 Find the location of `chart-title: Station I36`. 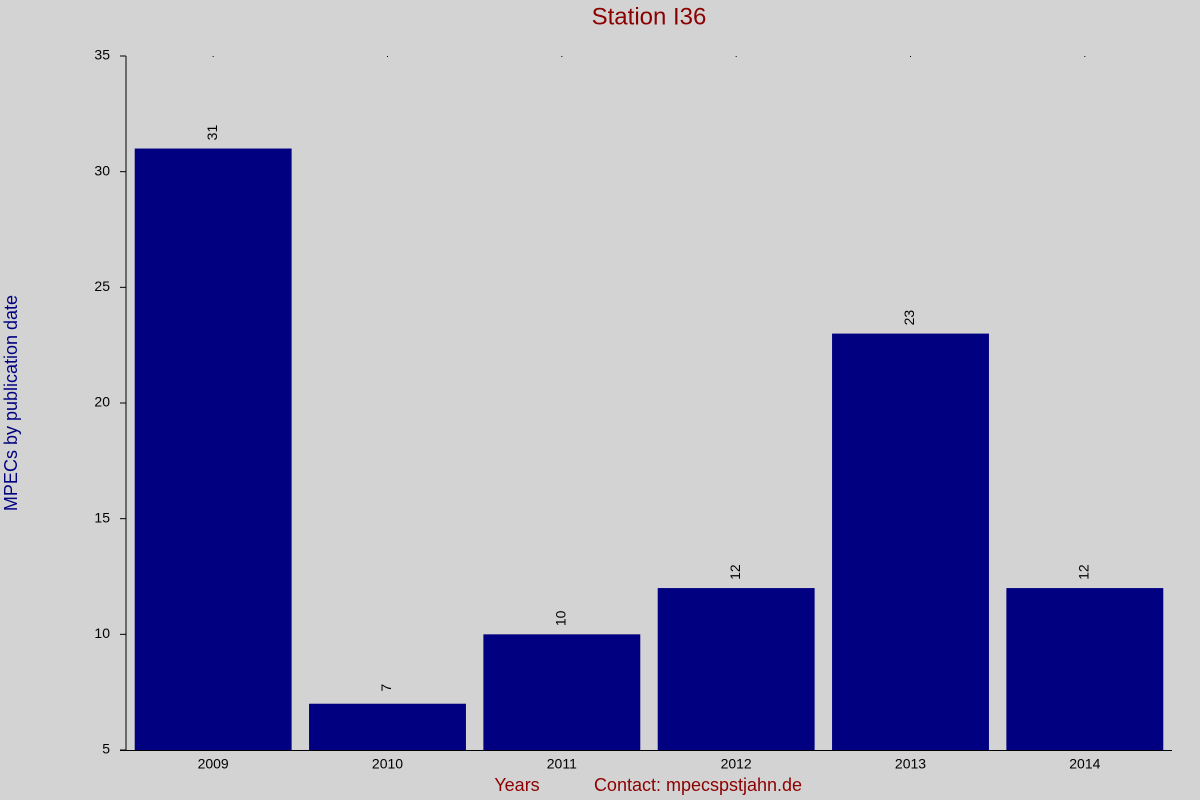

chart-title: Station I36 is located at coordinates (649, 16).